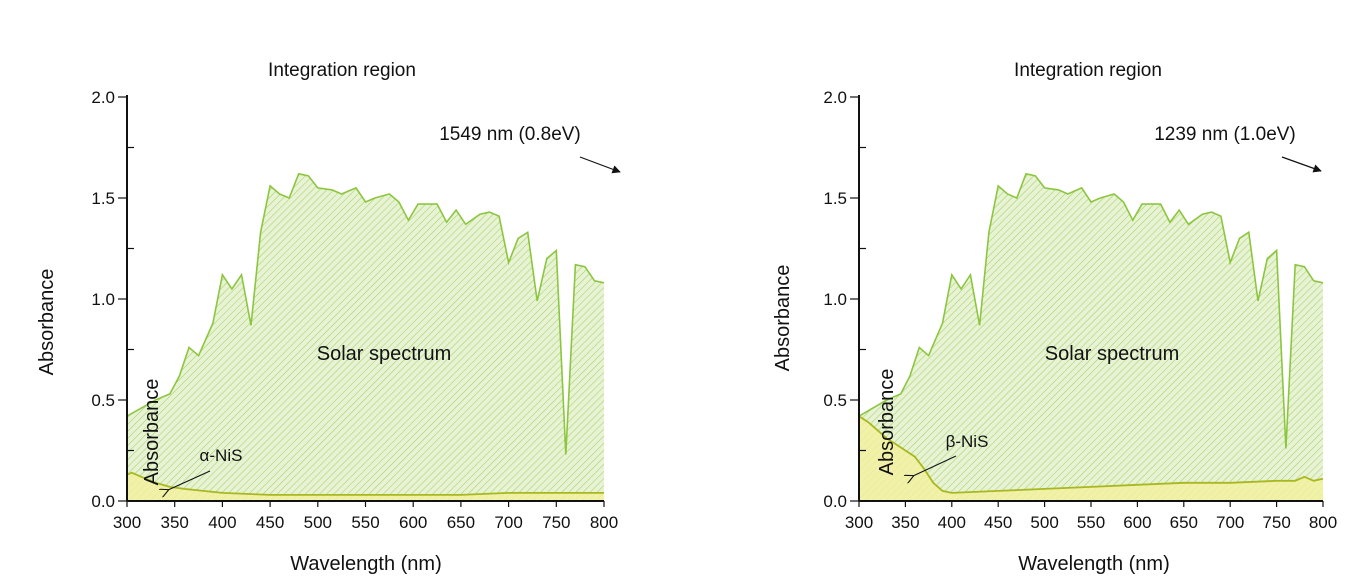  I want to click on cutoff-annotation: 1549 nm (0.8eV), so click(510, 134).